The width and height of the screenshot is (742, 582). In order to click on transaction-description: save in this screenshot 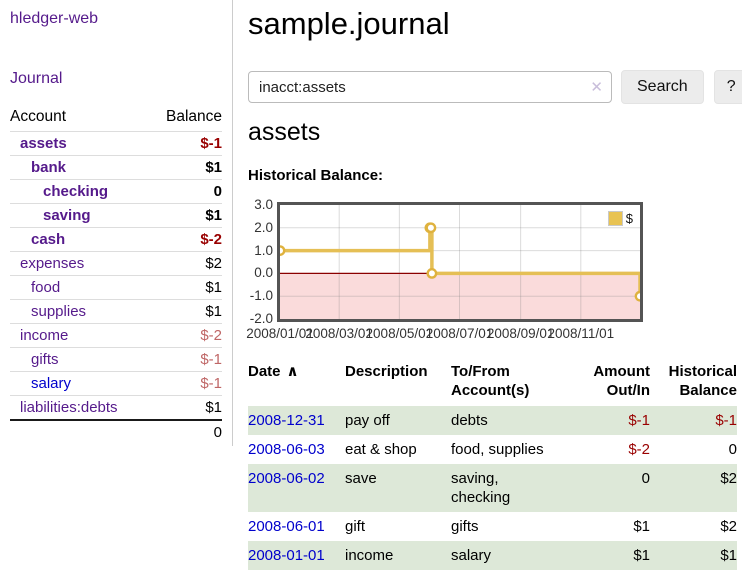, I will do `click(361, 478)`.